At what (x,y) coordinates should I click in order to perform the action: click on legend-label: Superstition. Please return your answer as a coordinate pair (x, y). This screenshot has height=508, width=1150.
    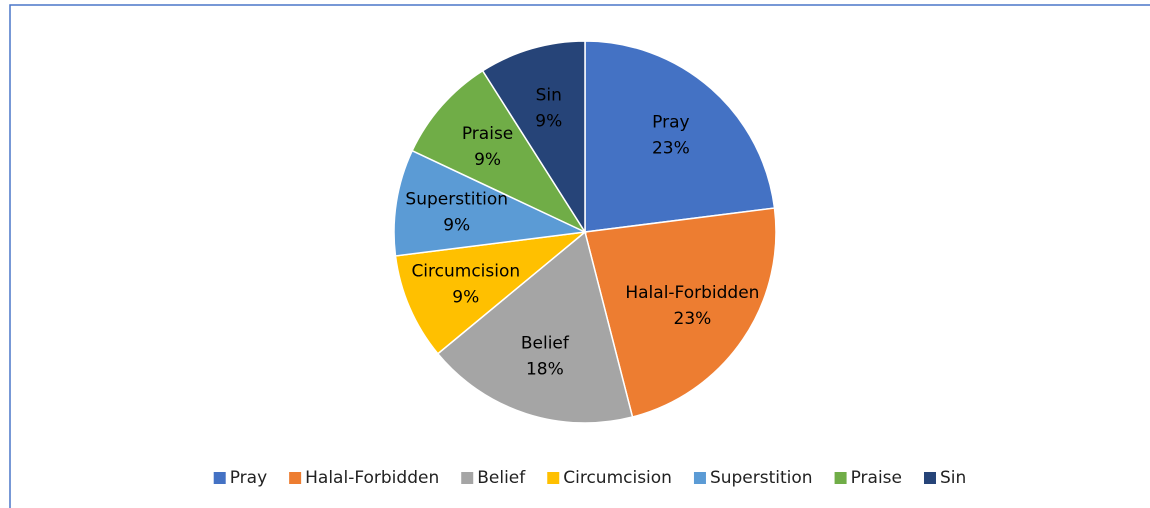
    Looking at the image, I should click on (761, 478).